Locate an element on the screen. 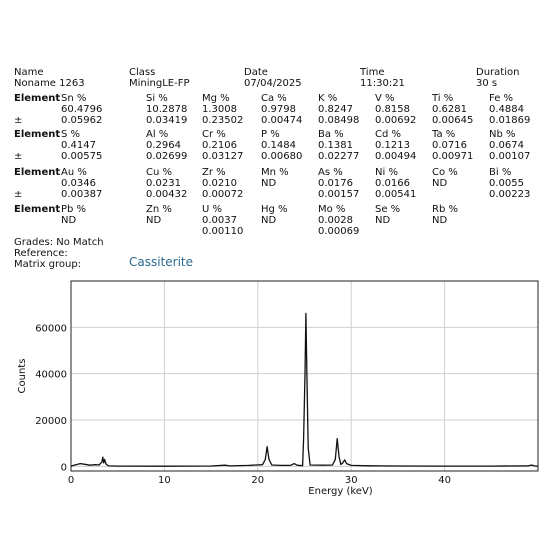 This screenshot has width=550, height=550. time-value: 11:30:21 is located at coordinates (382, 83).